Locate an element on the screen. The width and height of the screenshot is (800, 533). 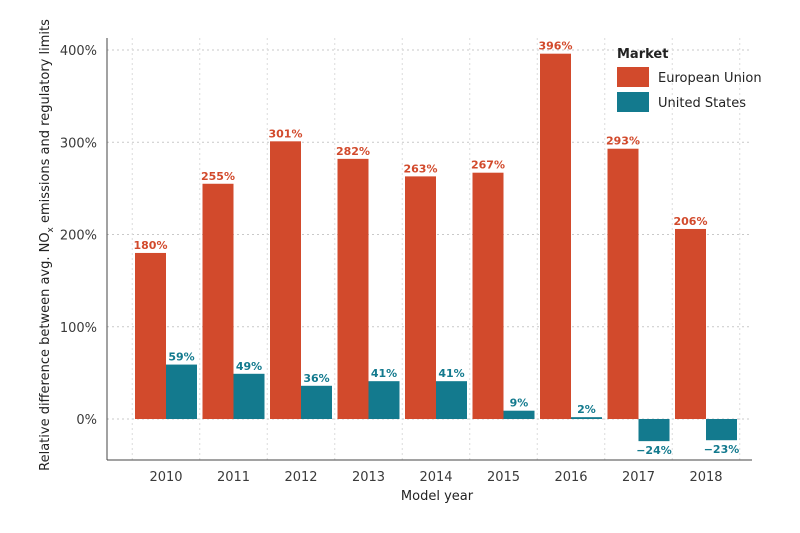
y-tick-label: 0% is located at coordinates (86, 420).